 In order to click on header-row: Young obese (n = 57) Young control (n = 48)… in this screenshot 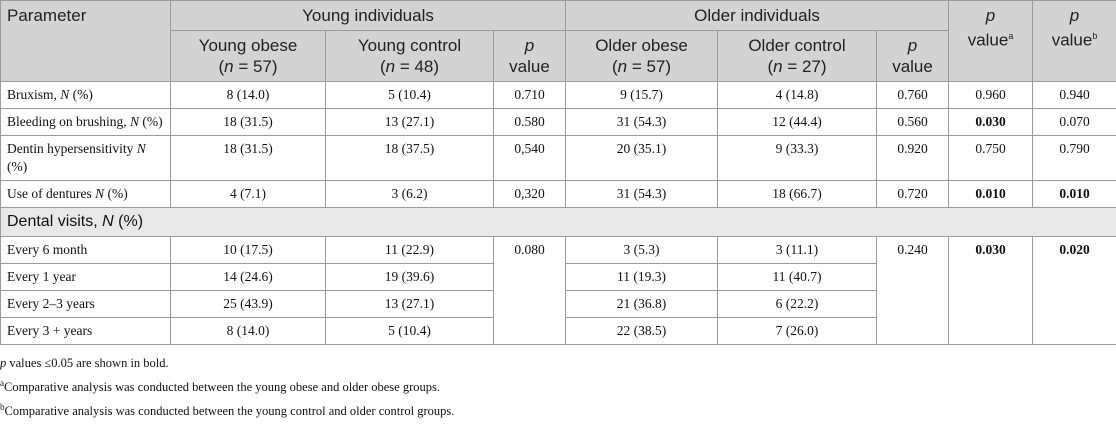, I will do `click(558, 56)`.